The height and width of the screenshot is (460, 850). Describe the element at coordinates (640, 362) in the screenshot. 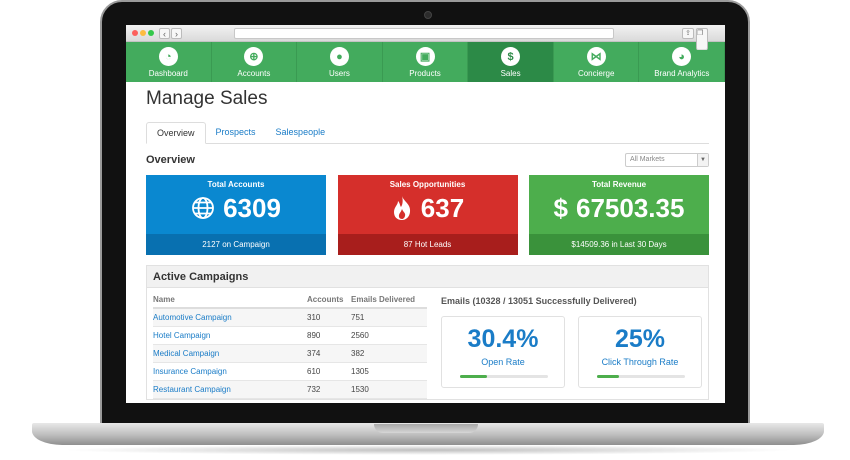

I see `card-label: Click Through Rate` at that location.